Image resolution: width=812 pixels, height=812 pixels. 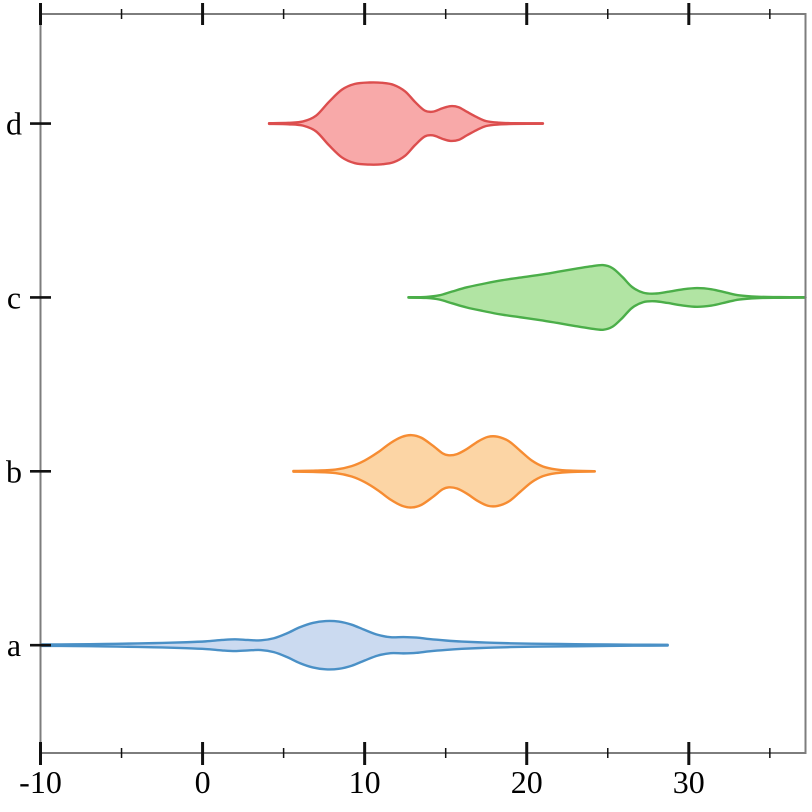 I want to click on x-tick-label: 30, so click(x=689, y=782).